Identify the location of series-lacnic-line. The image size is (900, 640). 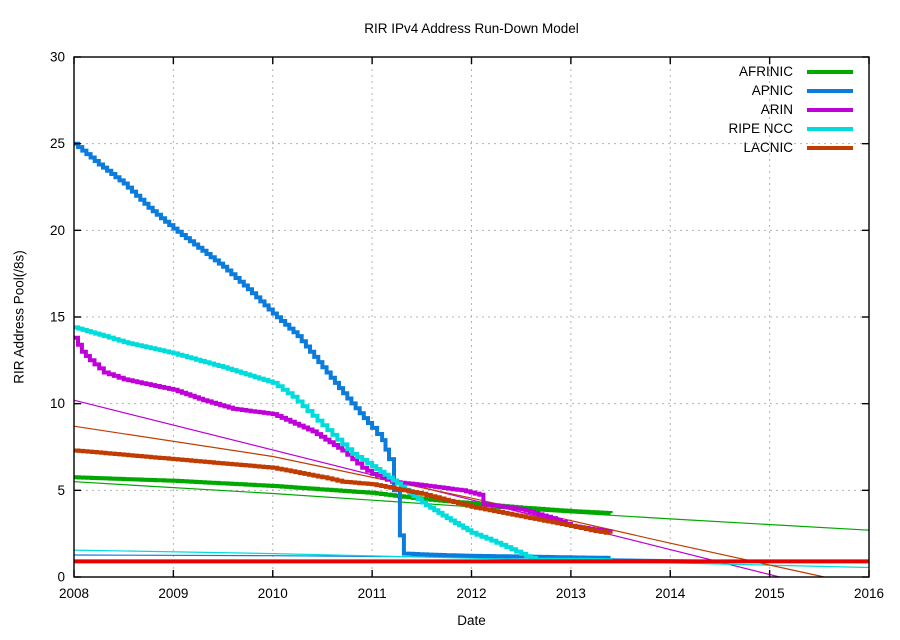
(343, 491).